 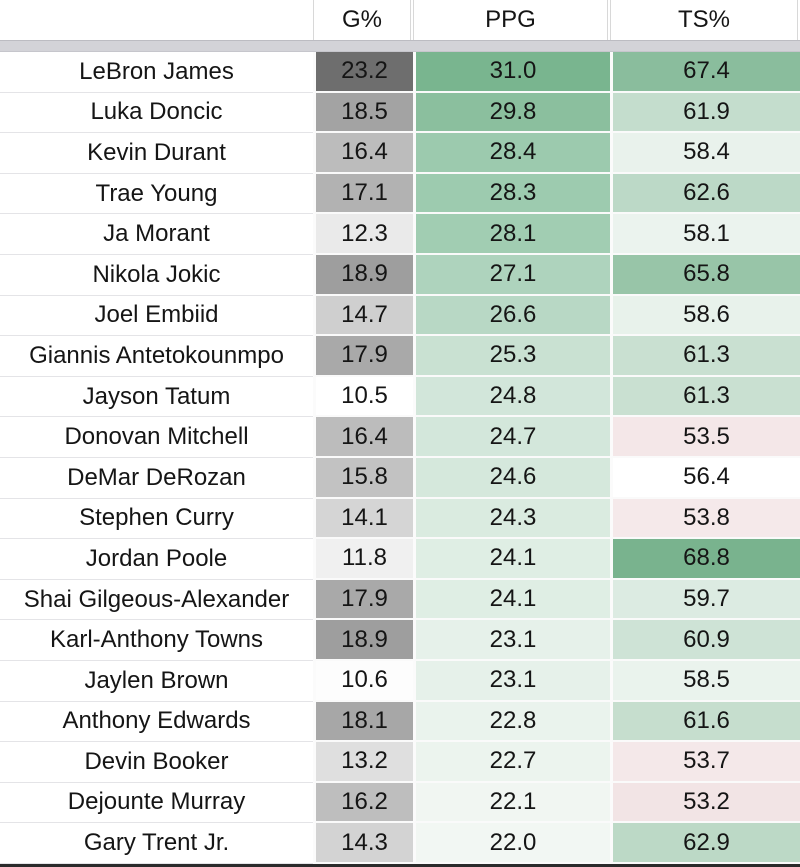 I want to click on table-bottom-border, so click(x=400, y=865).